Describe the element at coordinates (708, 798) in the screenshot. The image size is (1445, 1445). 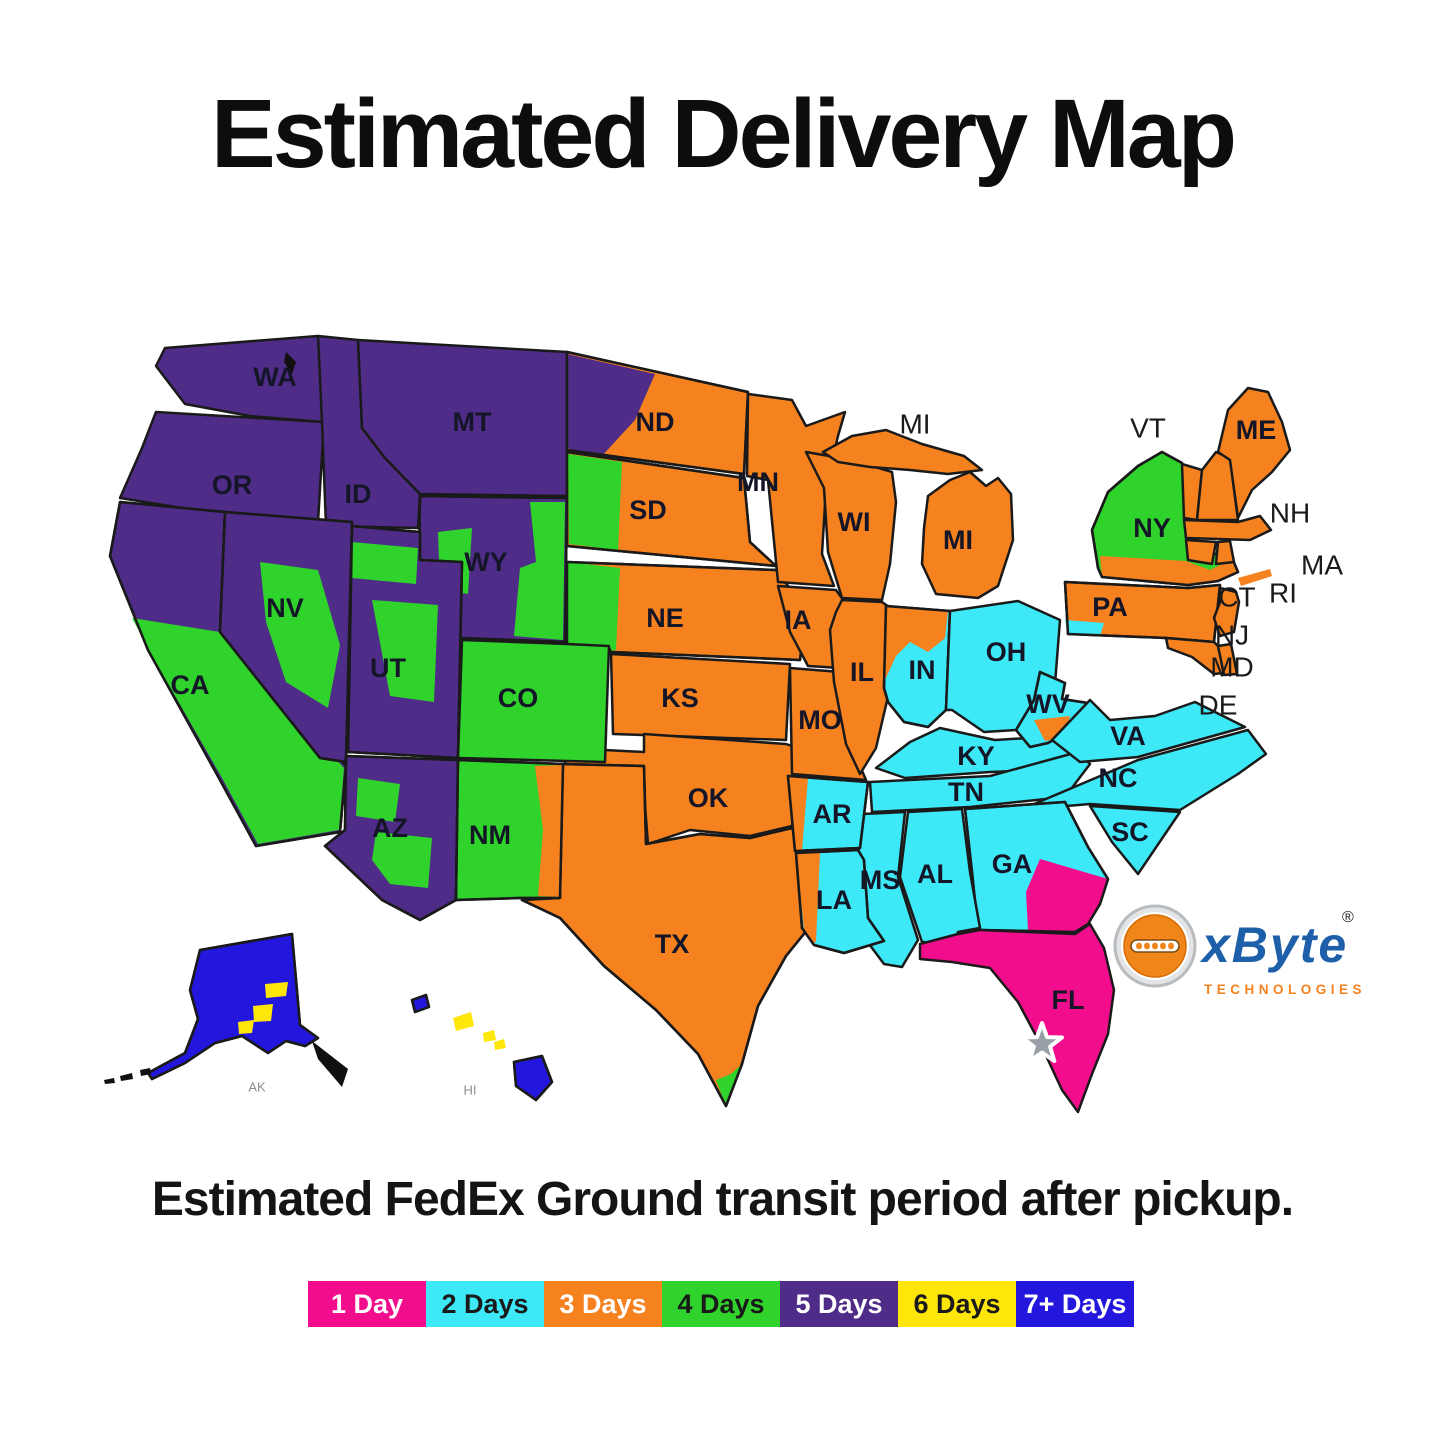
I see `state-label-OK: OK` at that location.